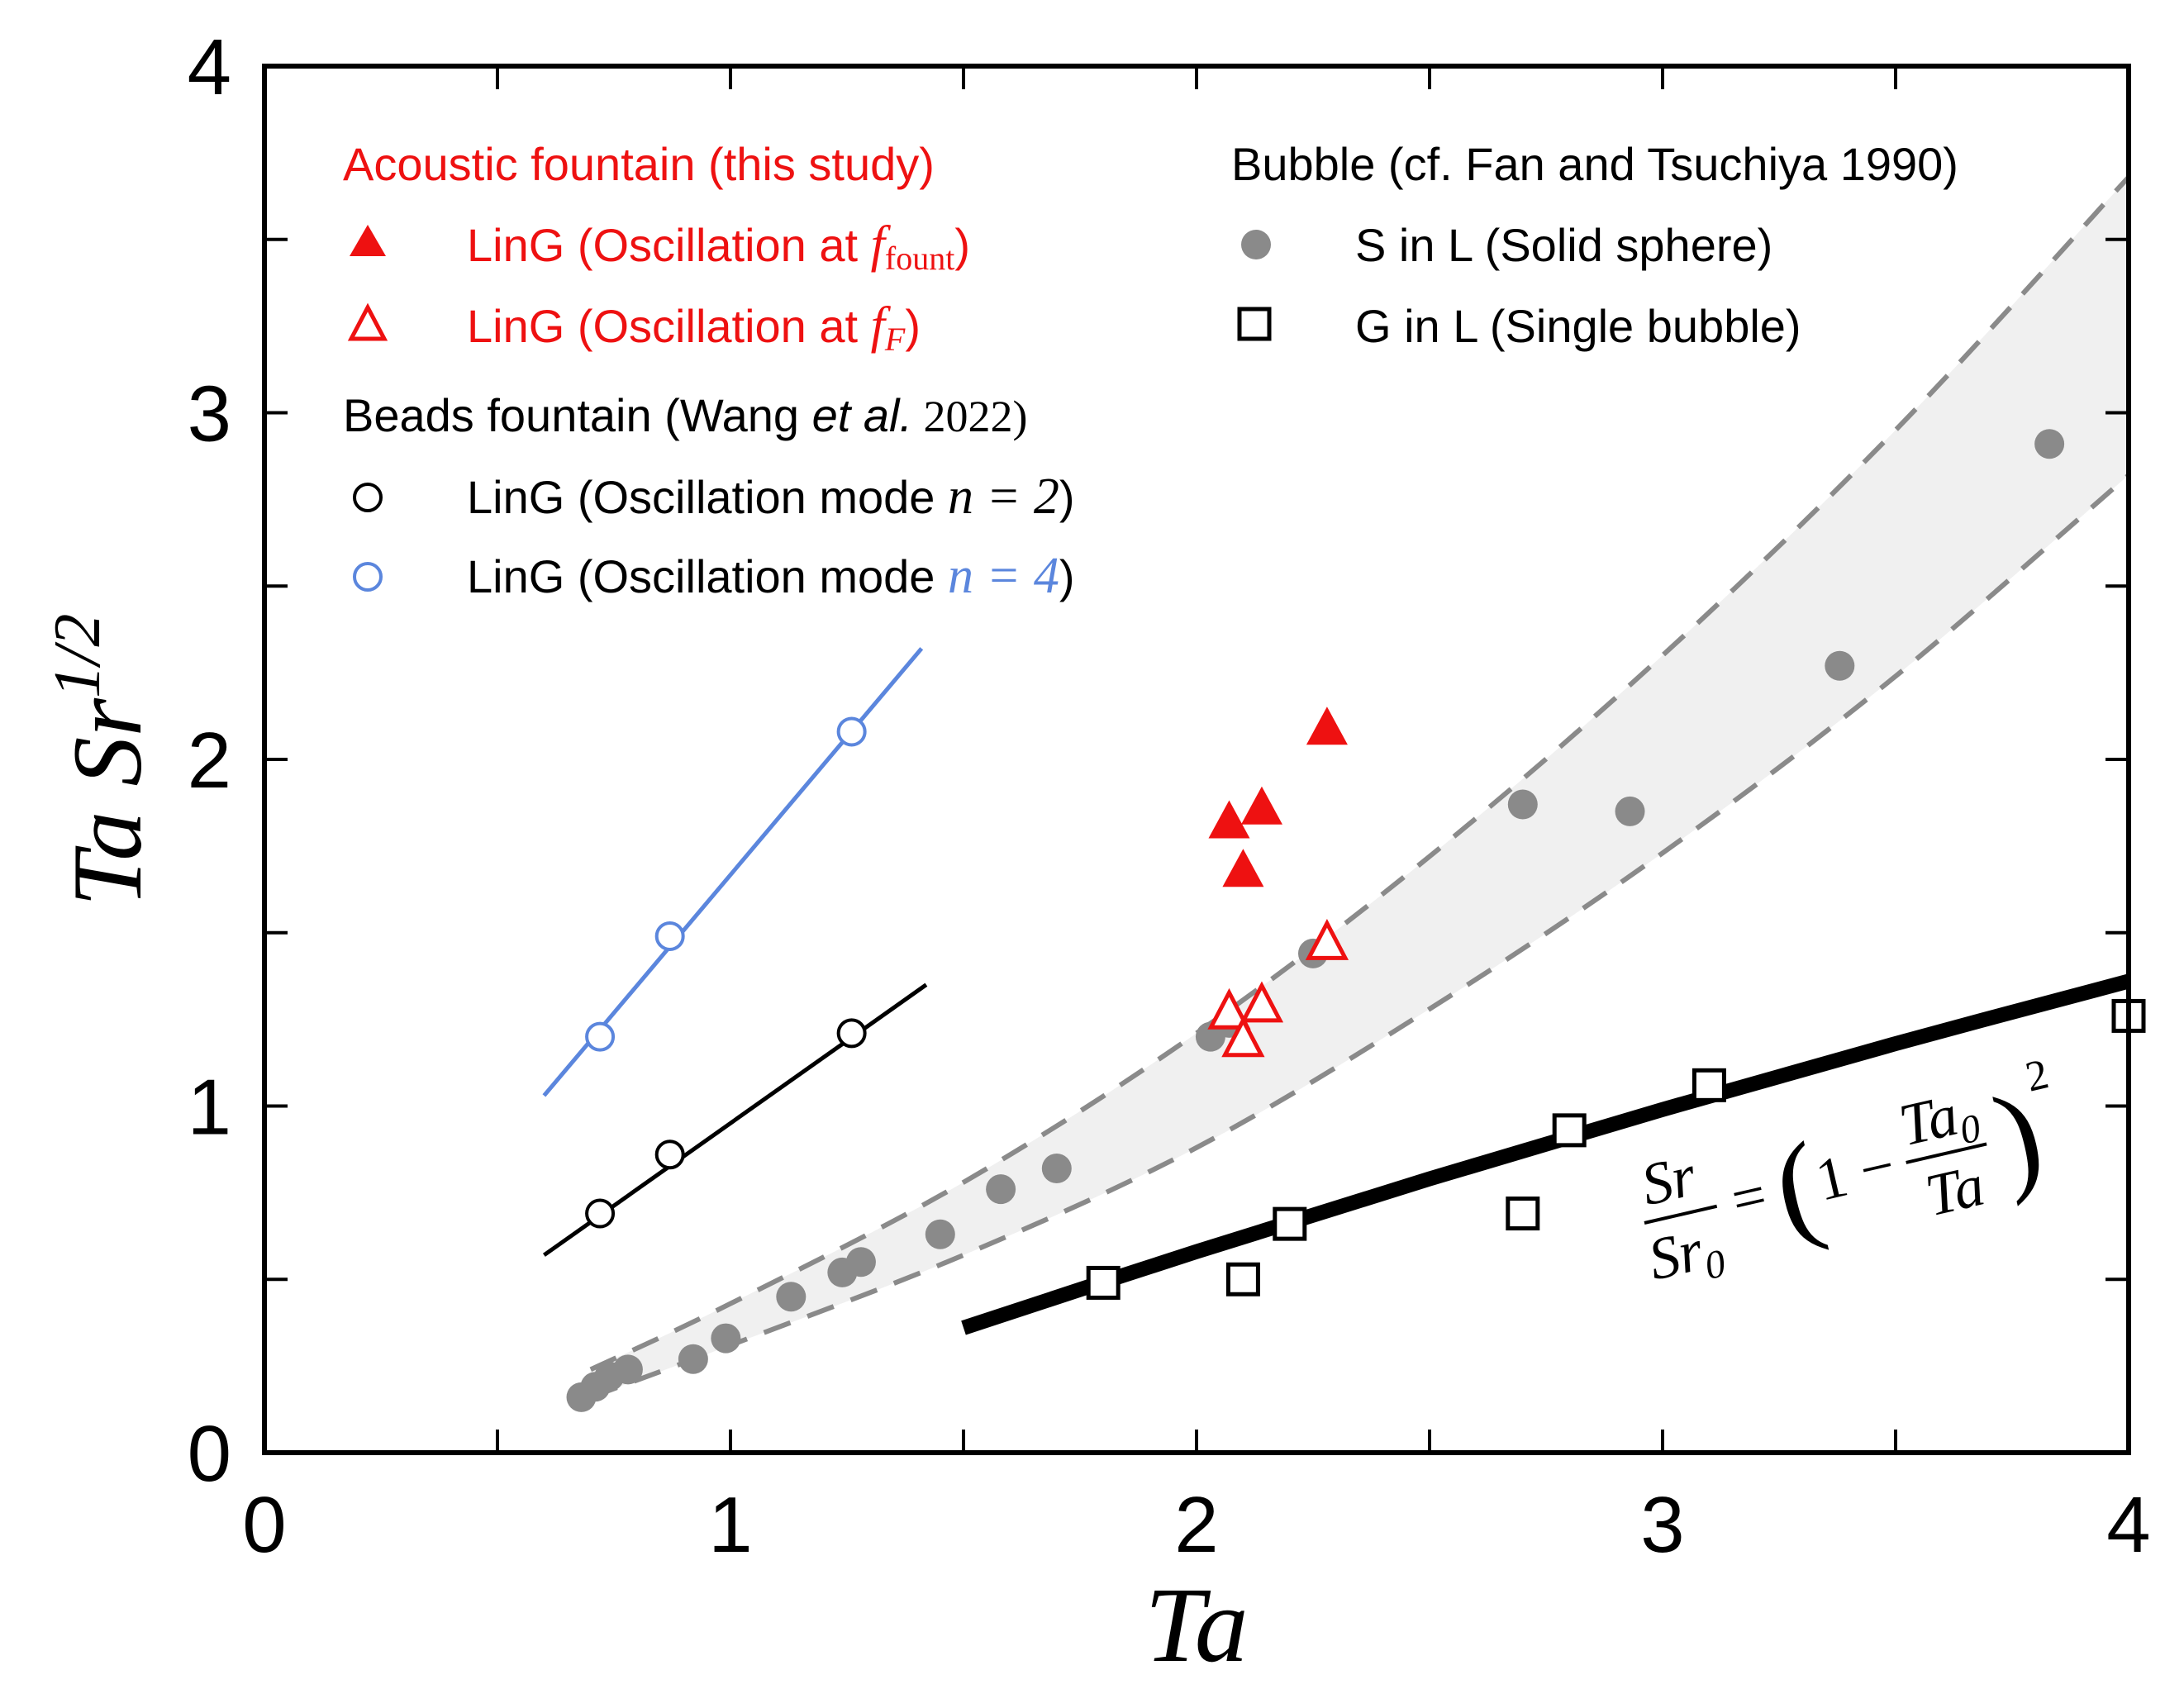  I want to click on legend-label-single-bubble: G in L (Single bubble), so click(1578, 326).